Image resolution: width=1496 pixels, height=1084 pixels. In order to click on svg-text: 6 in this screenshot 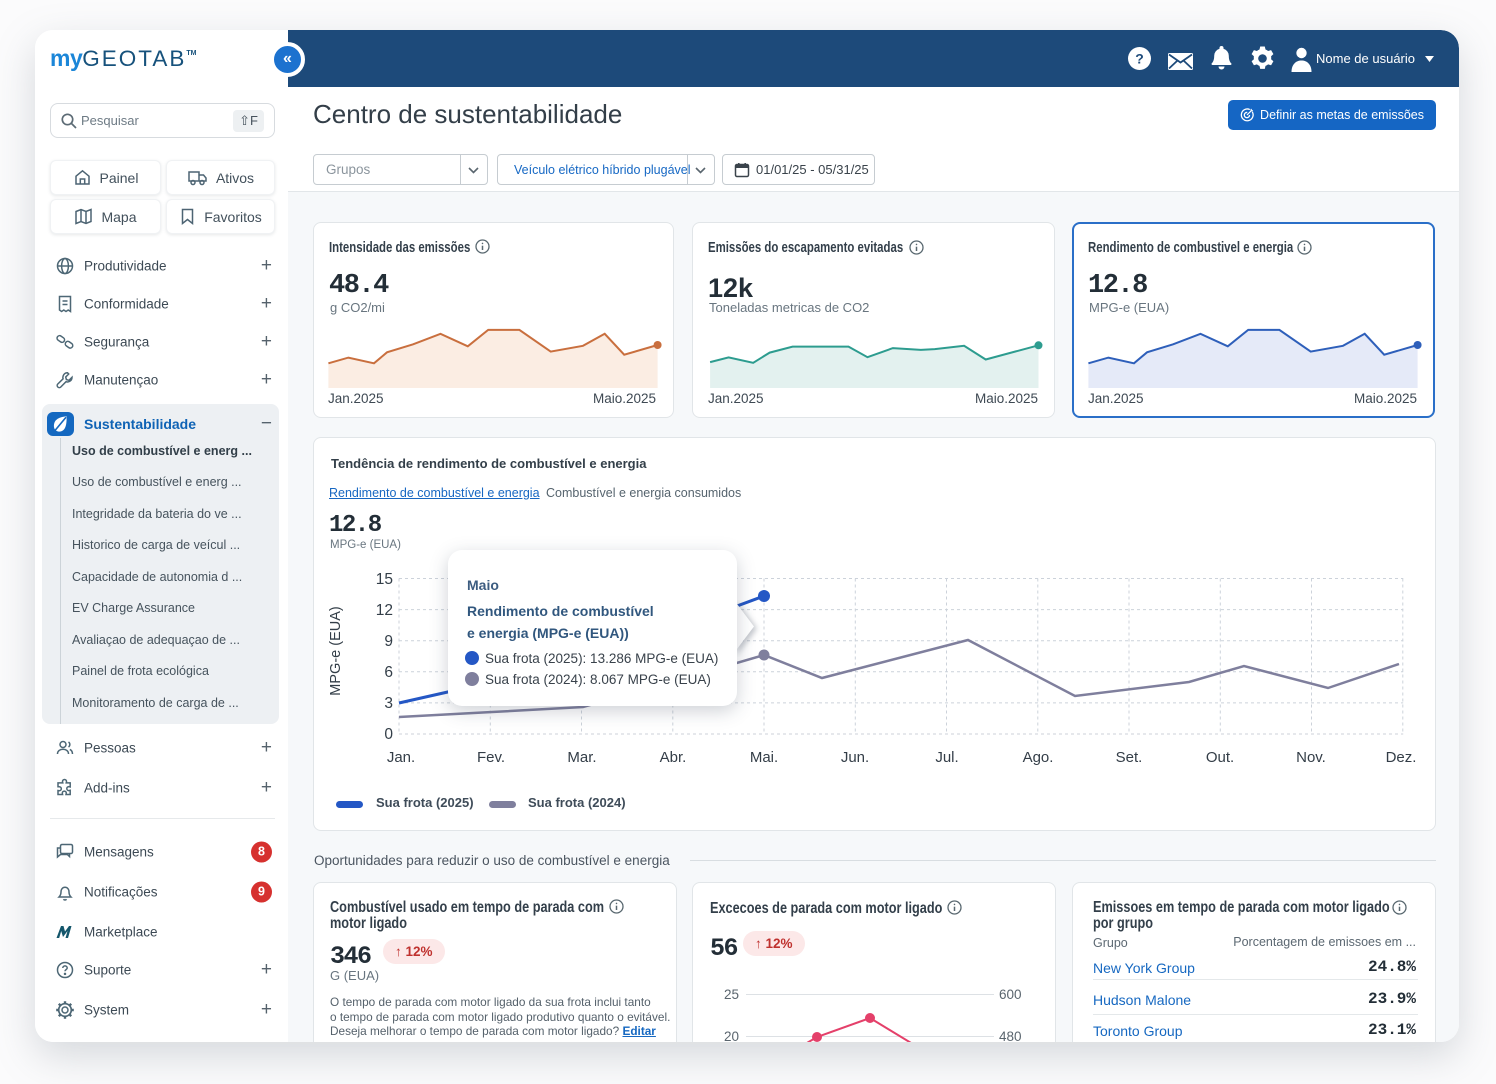, I will do `click(388, 672)`.